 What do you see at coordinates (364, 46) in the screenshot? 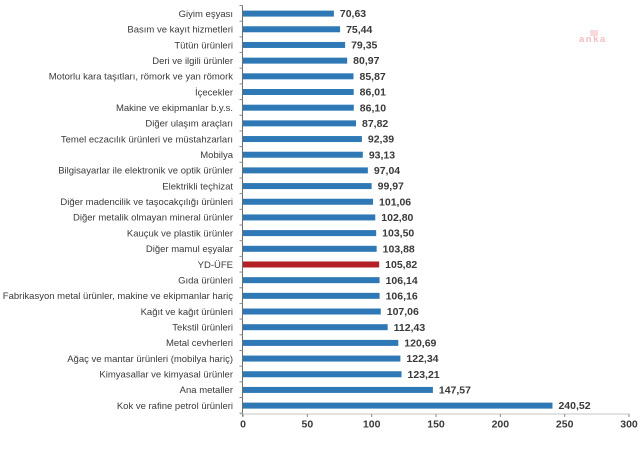
I see `svg-text: 79,35` at bounding box center [364, 46].